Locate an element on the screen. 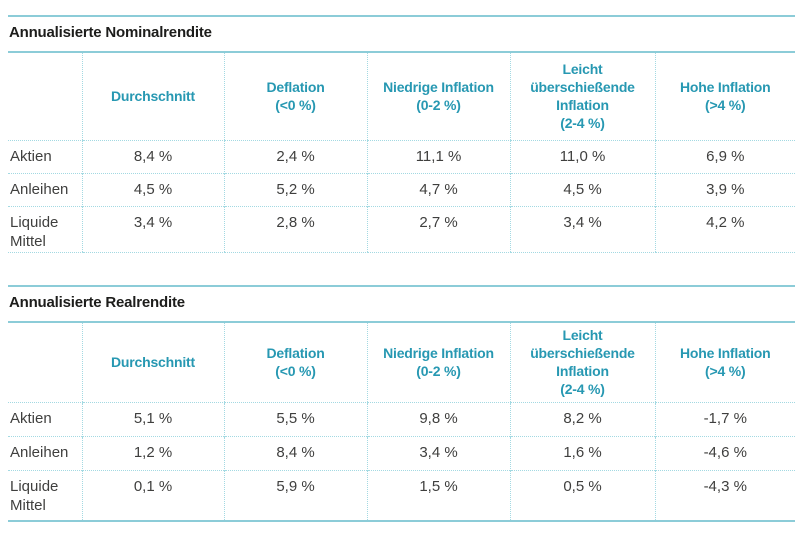 Image resolution: width=798 pixels, height=542 pixels. value-cell: 5,2 % is located at coordinates (295, 189).